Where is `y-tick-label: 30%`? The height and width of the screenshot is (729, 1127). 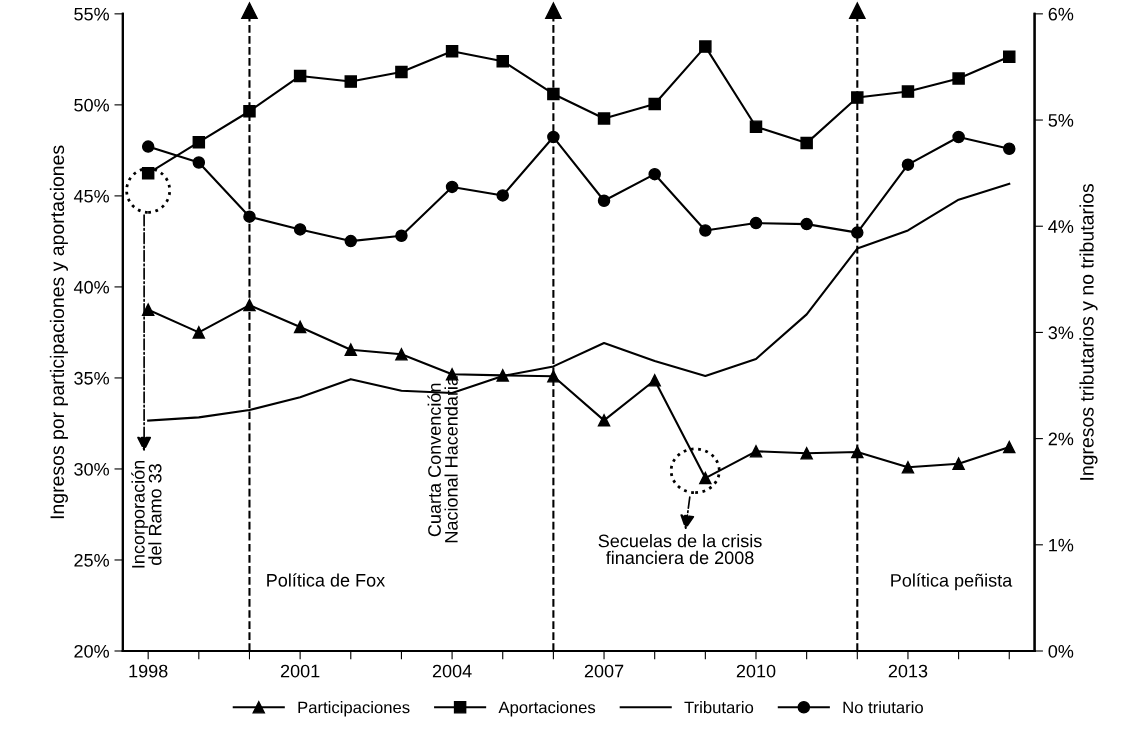
y-tick-label: 30% is located at coordinates (92, 469).